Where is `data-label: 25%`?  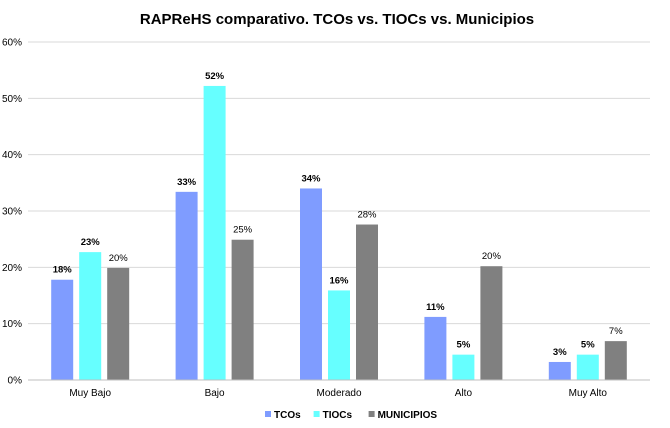
data-label: 25% is located at coordinates (243, 230).